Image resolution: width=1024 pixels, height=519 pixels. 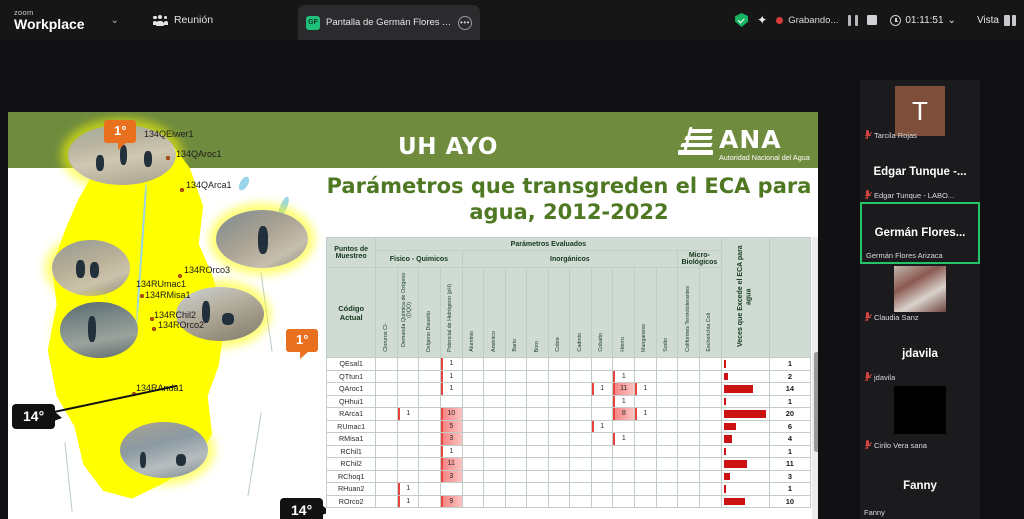 I want to click on more-options-icon: •••, so click(x=465, y=22).